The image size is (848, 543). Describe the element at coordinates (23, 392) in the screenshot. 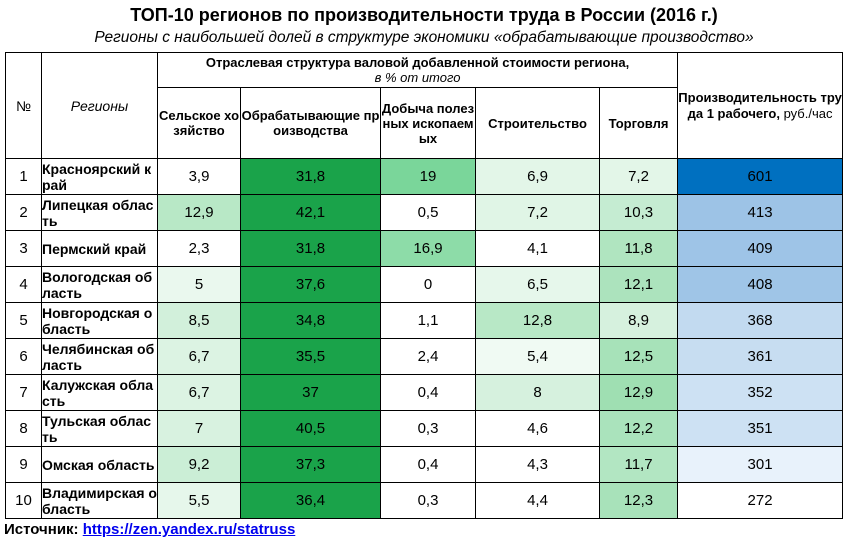

I see `row-num: 7` at that location.